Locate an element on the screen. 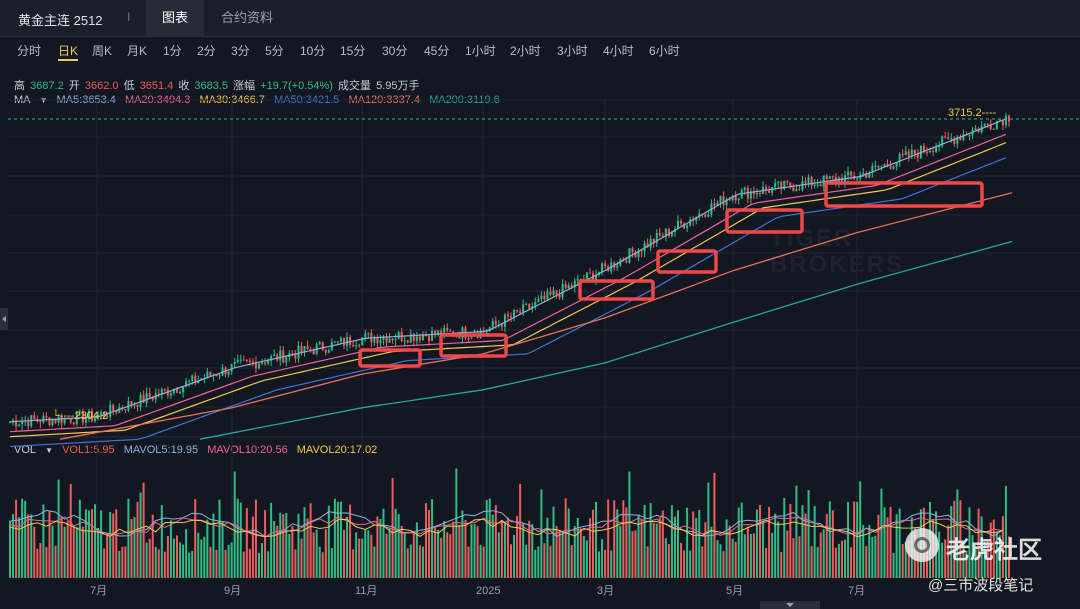 The width and height of the screenshot is (1080, 609). period-7: 5分 is located at coordinates (274, 51).